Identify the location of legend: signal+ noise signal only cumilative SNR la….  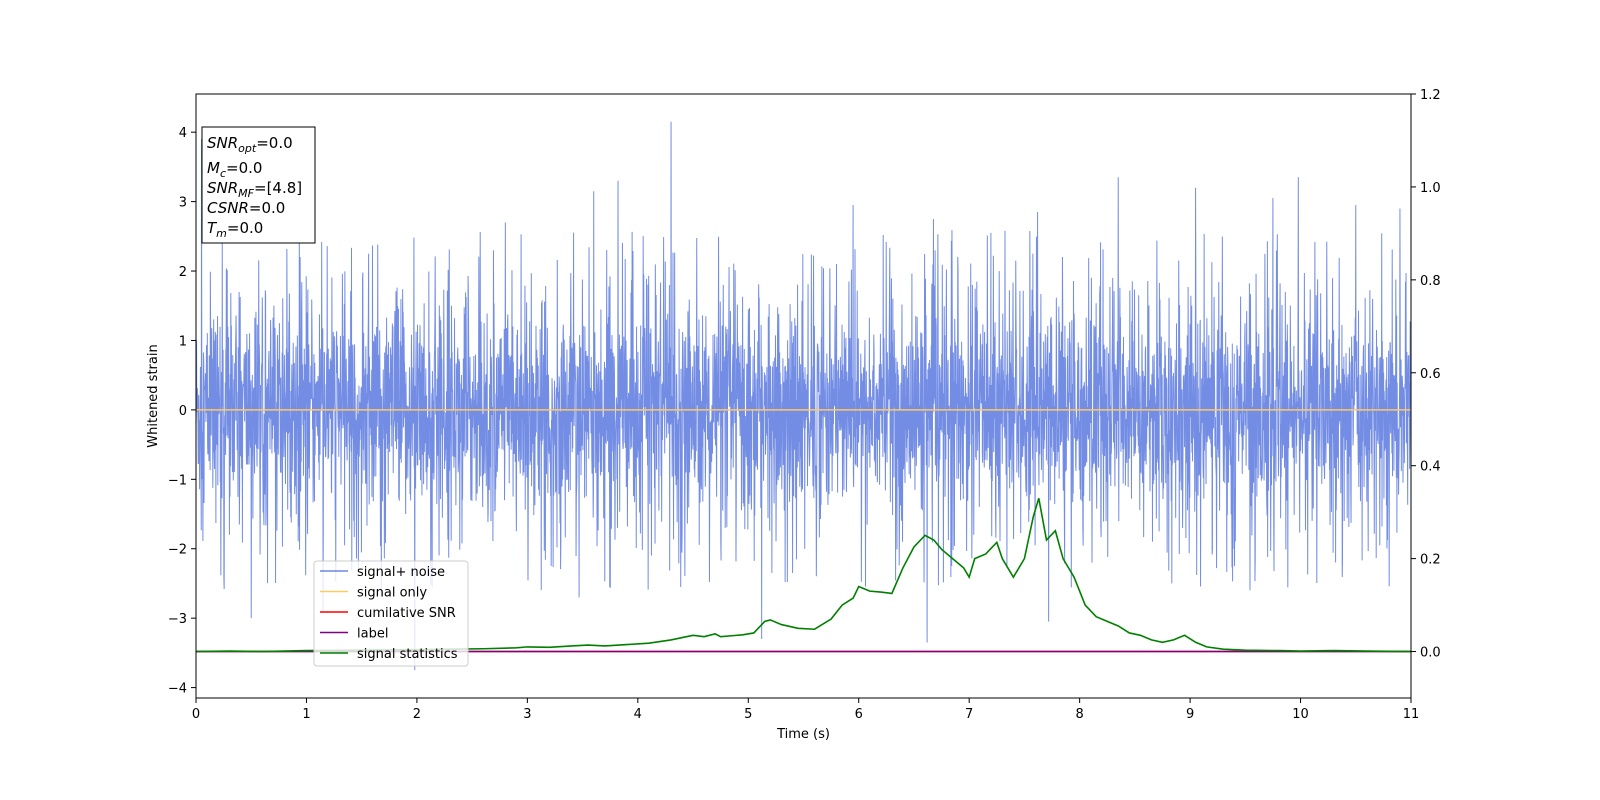
(391, 613).